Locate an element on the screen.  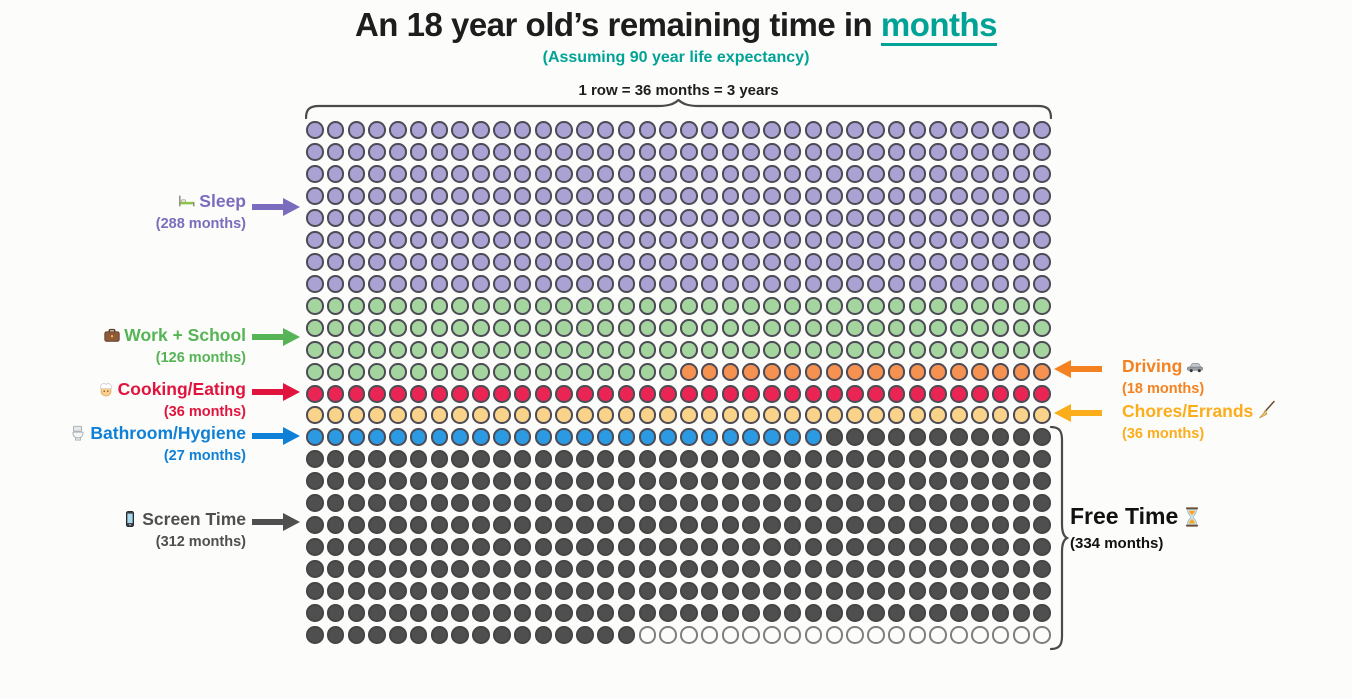
months-link: months is located at coordinates (939, 26).